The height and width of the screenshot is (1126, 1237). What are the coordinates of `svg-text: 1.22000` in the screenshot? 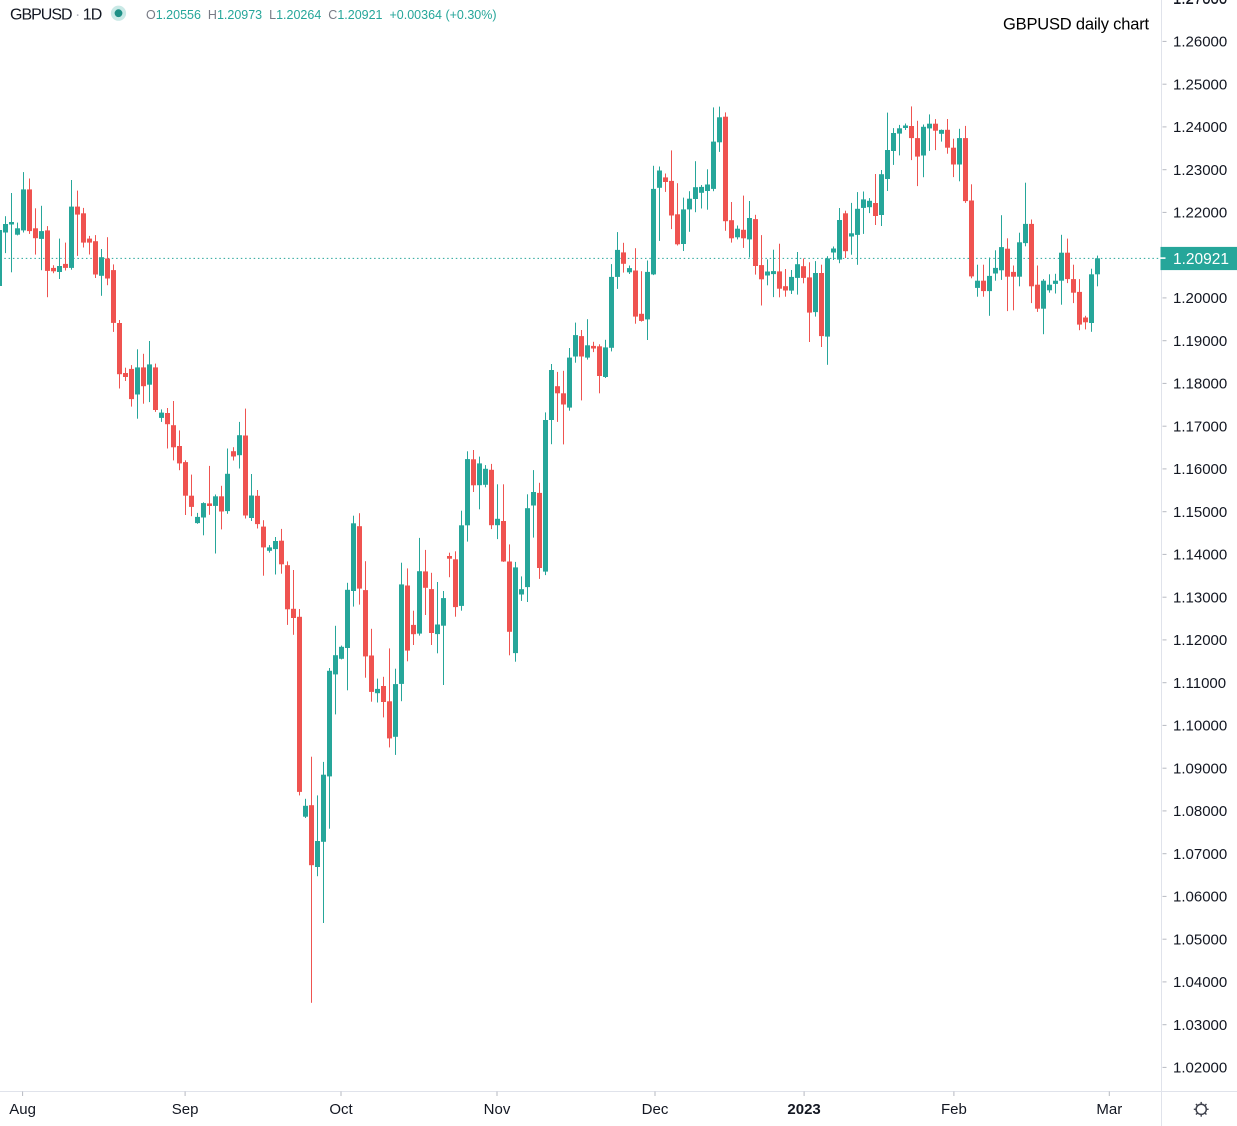 It's located at (1200, 213).